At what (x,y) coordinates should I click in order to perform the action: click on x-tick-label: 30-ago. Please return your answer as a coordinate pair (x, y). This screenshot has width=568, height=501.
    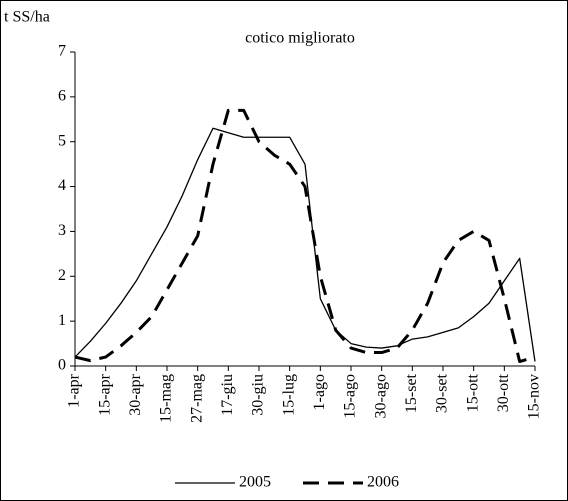
    Looking at the image, I should click on (380, 396).